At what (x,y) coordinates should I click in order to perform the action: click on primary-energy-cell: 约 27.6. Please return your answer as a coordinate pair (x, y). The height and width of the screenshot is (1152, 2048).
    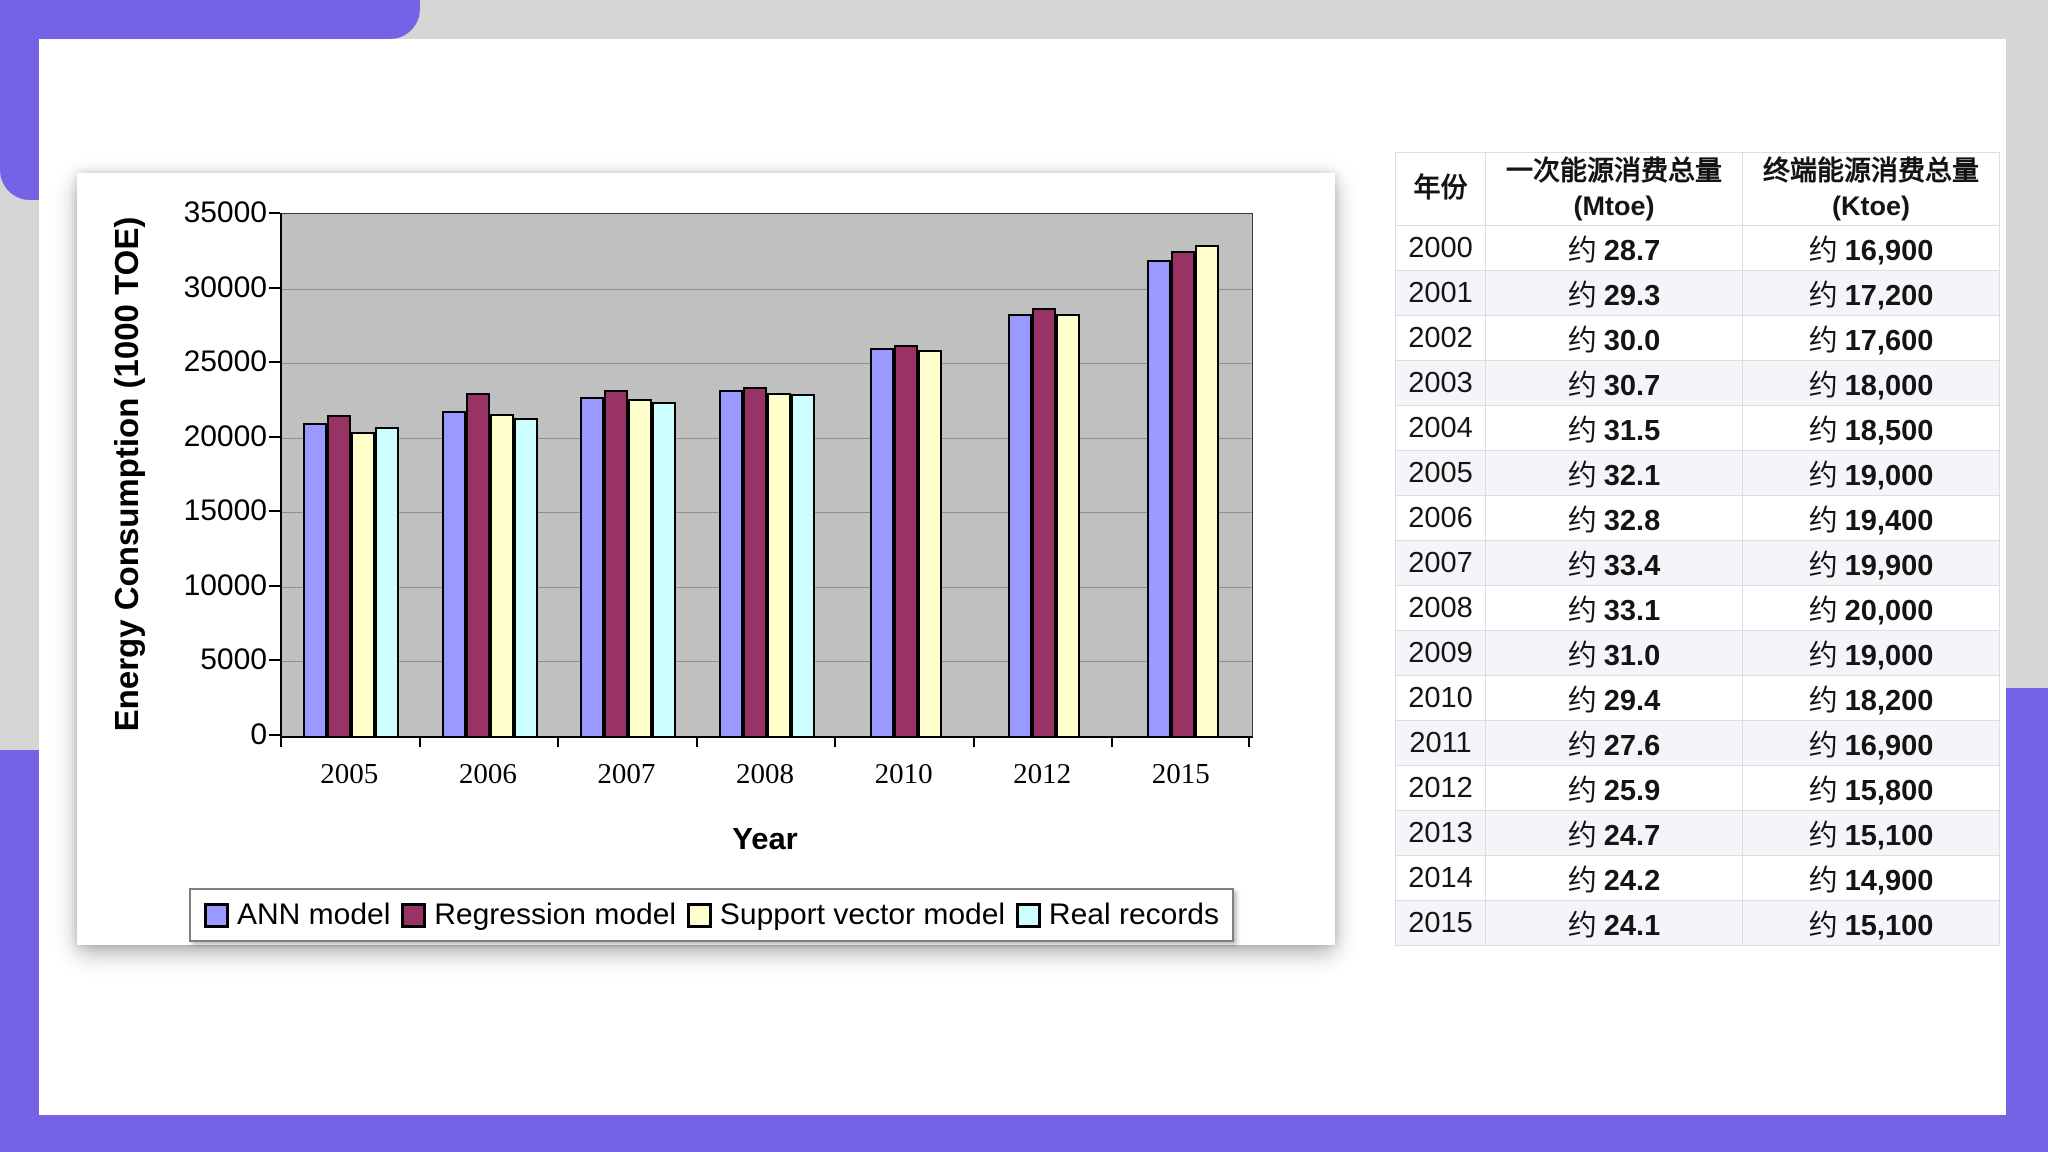
    Looking at the image, I should click on (1614, 743).